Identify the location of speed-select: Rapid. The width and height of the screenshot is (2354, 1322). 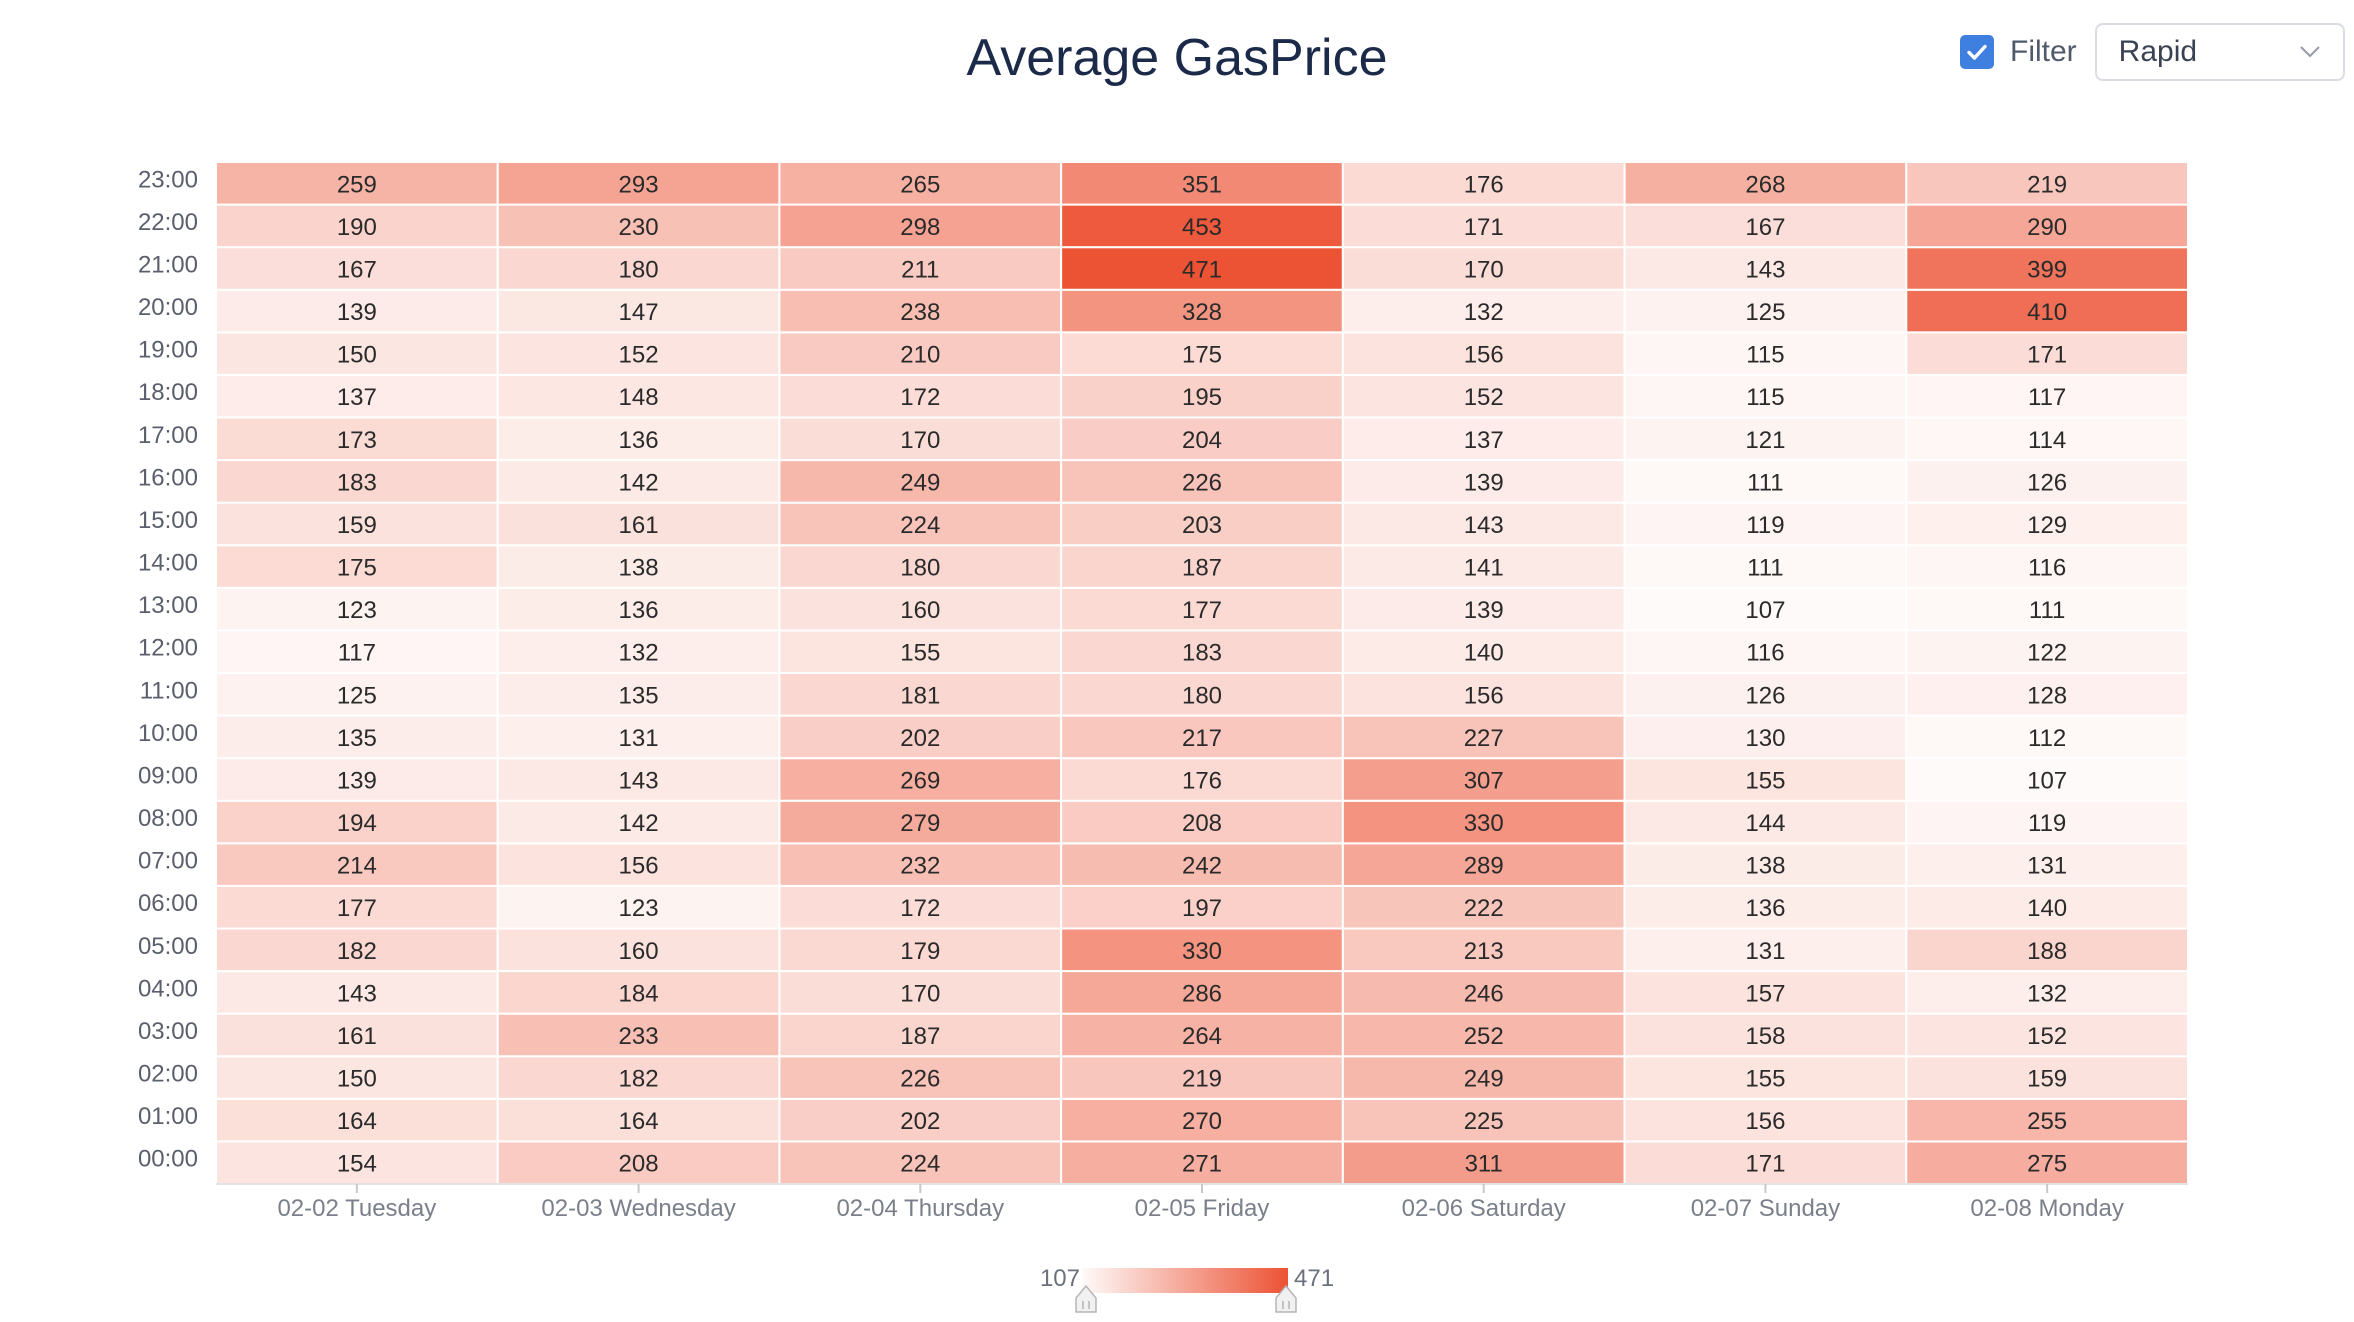
(2219, 52).